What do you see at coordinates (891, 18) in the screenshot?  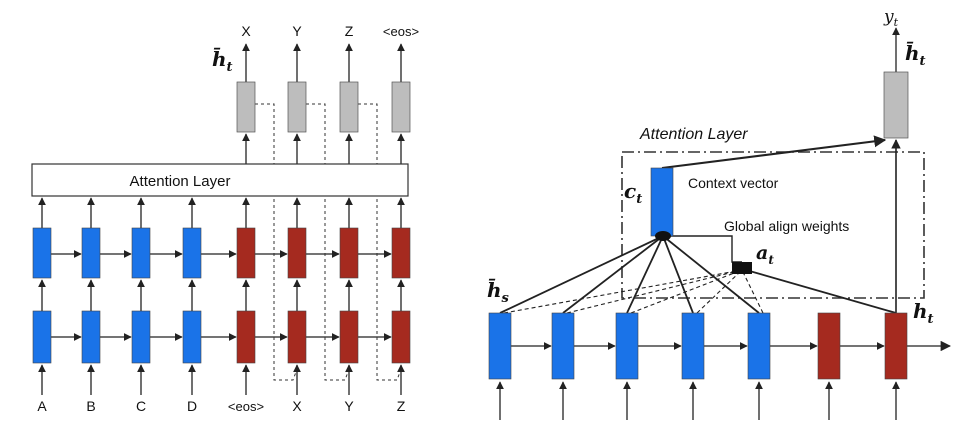 I see `y-t-label: yt` at bounding box center [891, 18].